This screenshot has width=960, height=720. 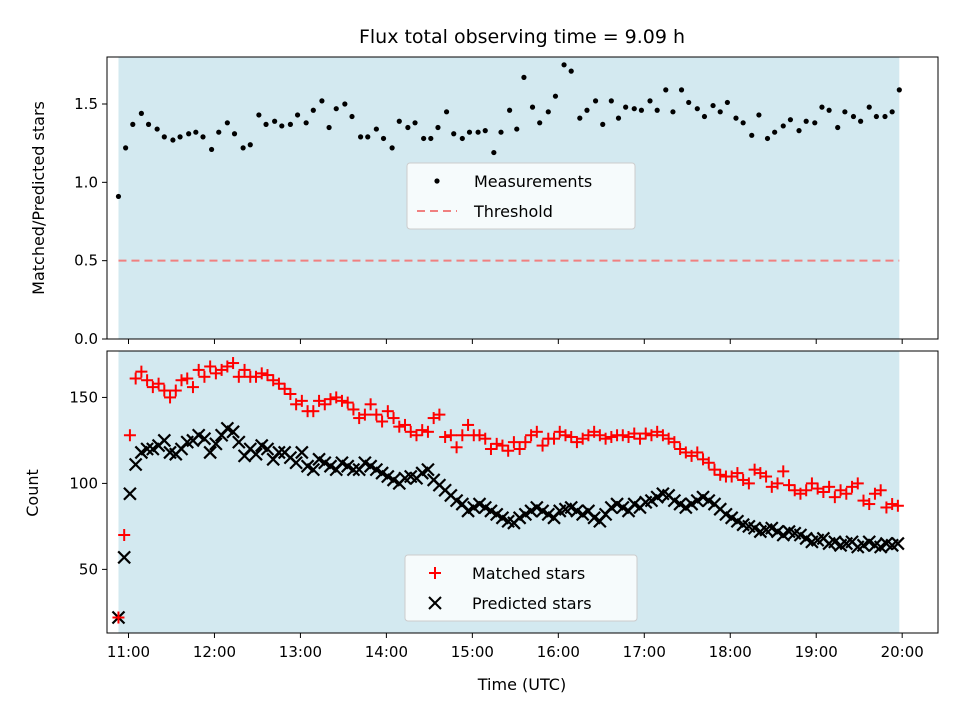 I want to click on x-tick-label: 16:00, so click(x=558, y=652).